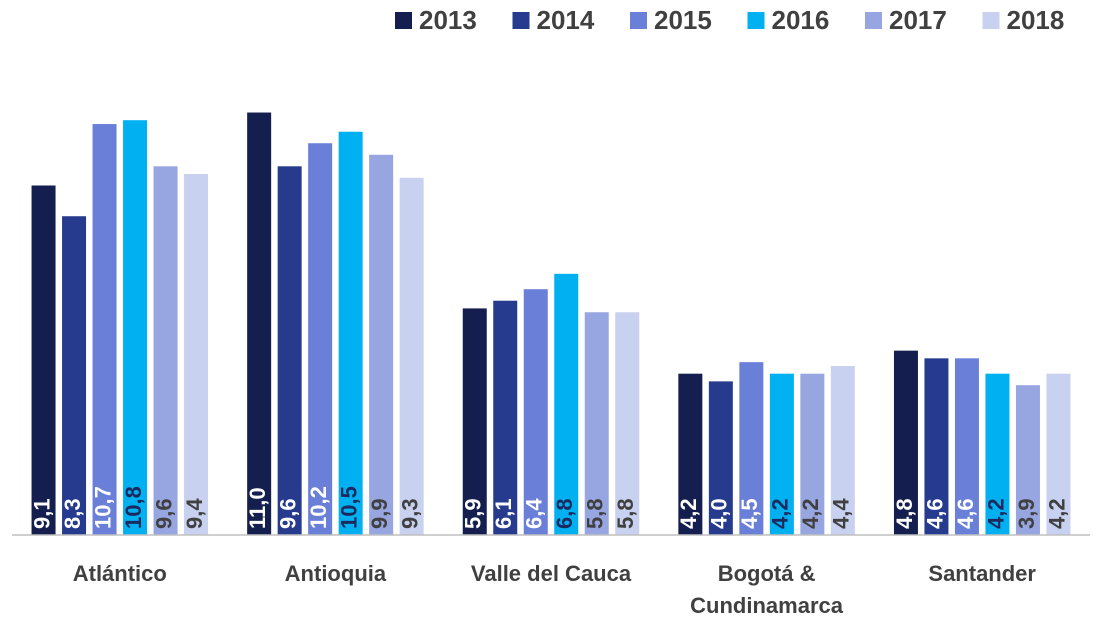  I want to click on value-label: 5,9, so click(473, 513).